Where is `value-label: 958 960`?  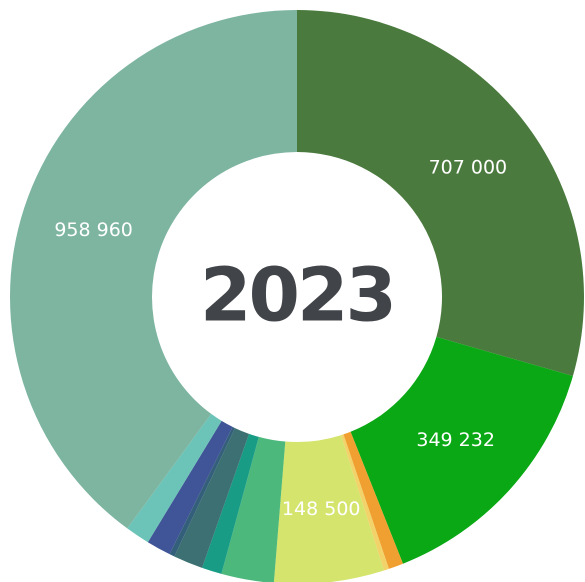 value-label: 958 960 is located at coordinates (93, 230).